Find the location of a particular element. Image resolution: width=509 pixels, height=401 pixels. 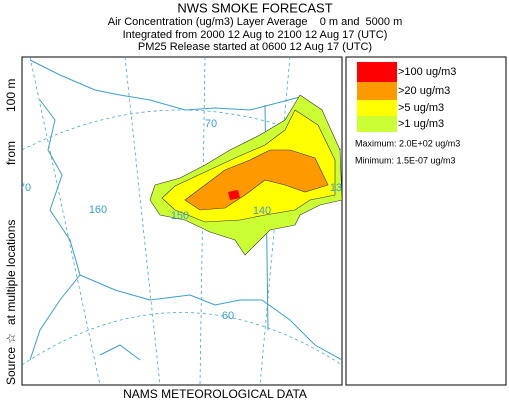

graticule-label: 70 is located at coordinates (211, 124).